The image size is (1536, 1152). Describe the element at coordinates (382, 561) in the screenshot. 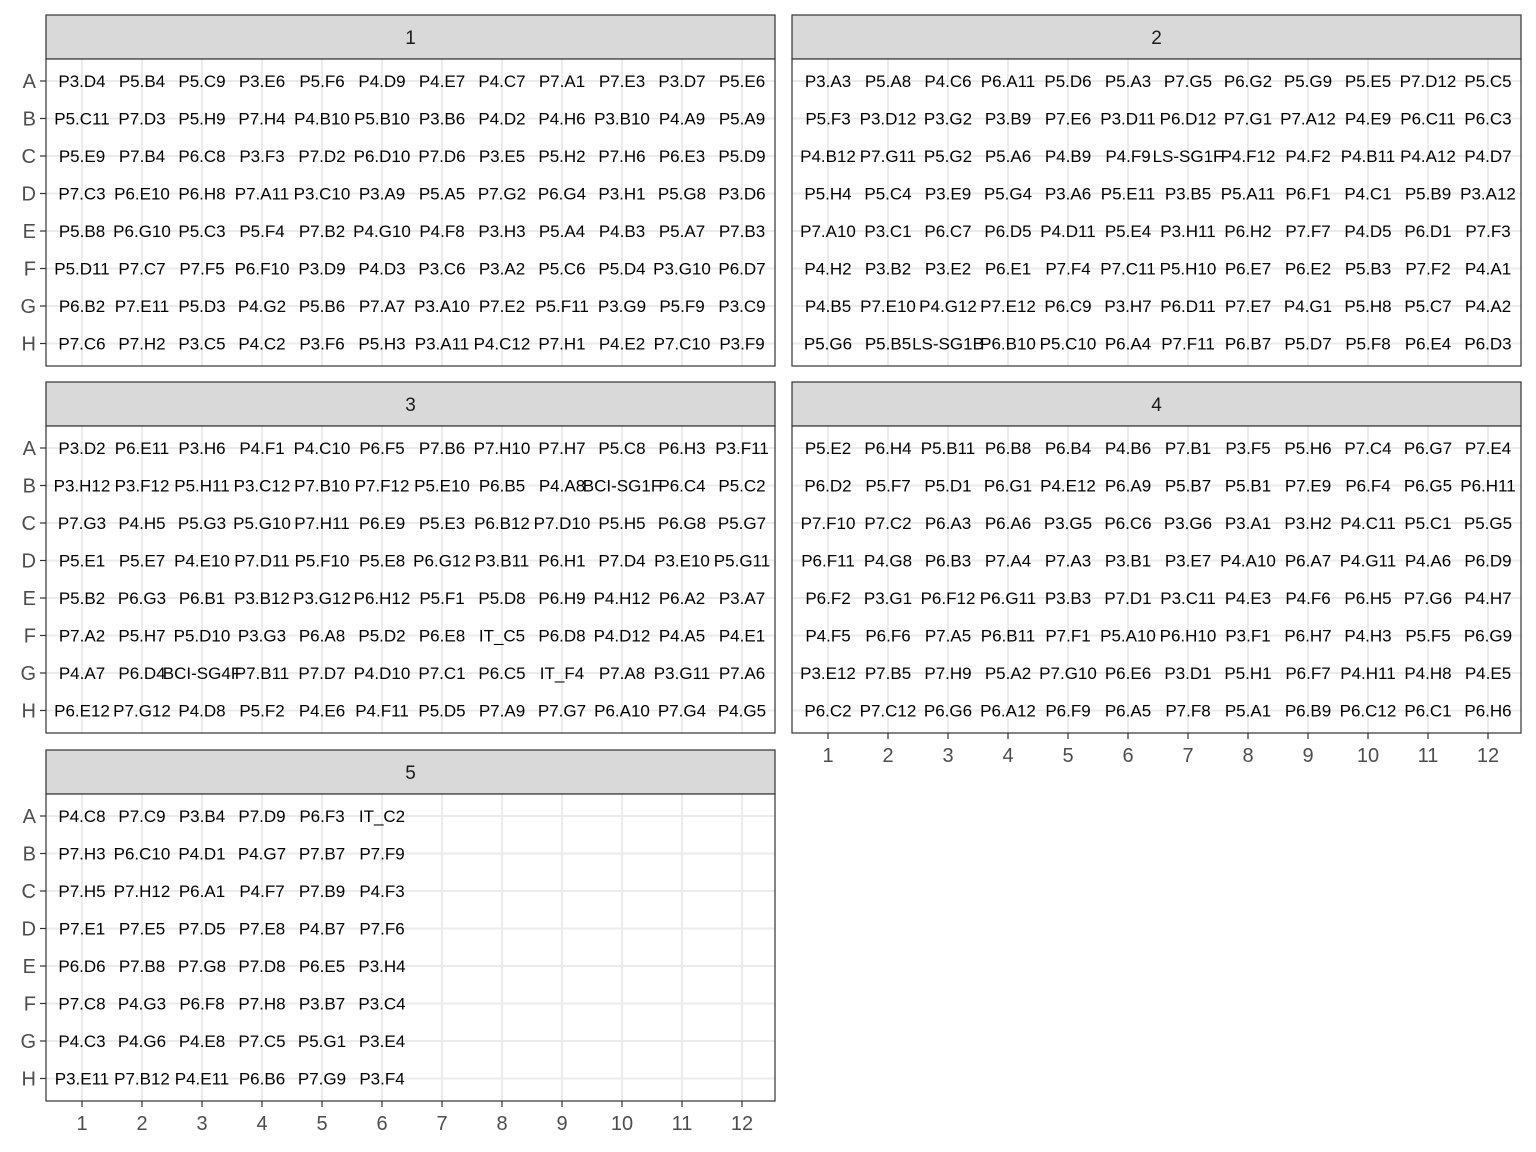

I see `well-label: P5.E8` at that location.